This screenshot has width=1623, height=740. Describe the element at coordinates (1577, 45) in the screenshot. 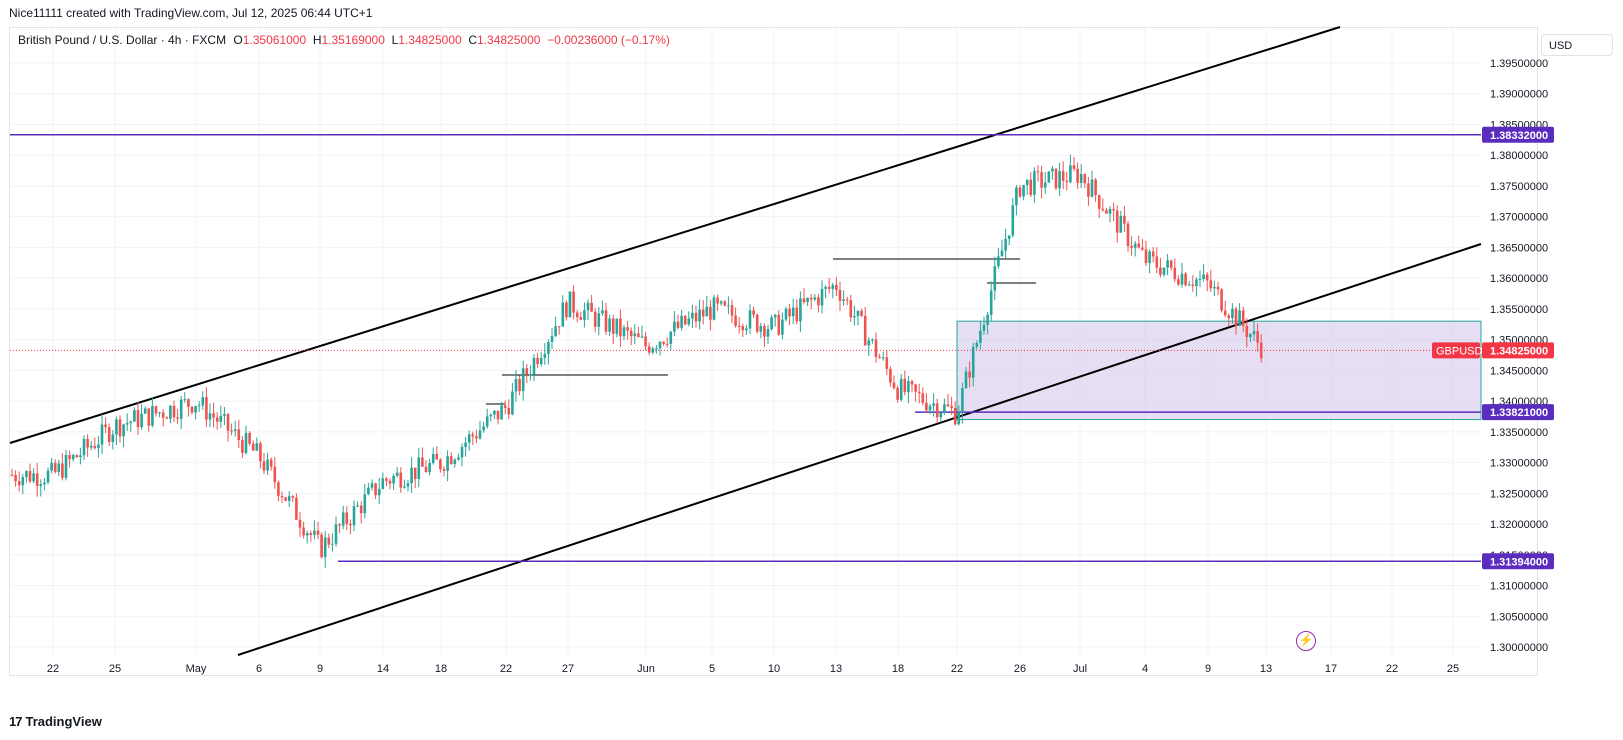

I see `currency-button: USD` at that location.